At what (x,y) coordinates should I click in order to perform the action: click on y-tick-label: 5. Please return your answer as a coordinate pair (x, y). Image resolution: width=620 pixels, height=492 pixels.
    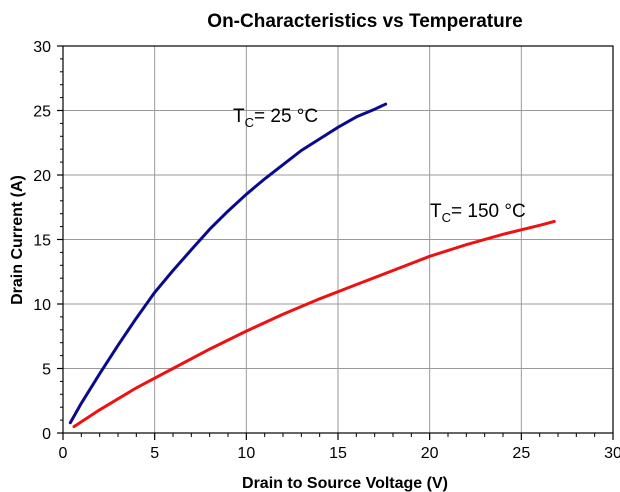
    Looking at the image, I should click on (46, 370).